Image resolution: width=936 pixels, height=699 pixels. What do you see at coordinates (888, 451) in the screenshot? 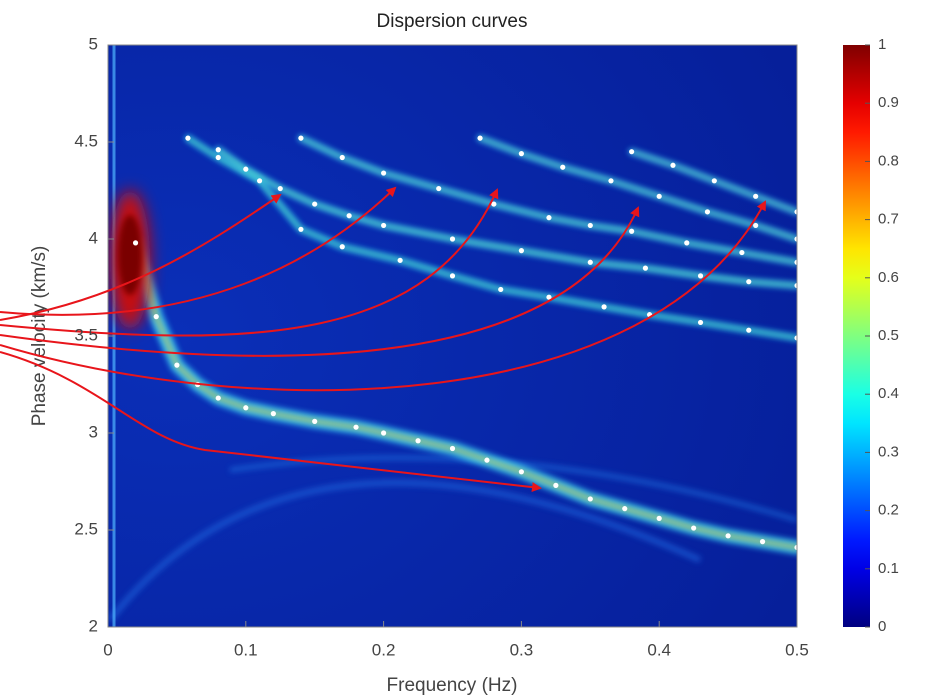
I see `colorbar-tick-label: 0.3` at bounding box center [888, 451].